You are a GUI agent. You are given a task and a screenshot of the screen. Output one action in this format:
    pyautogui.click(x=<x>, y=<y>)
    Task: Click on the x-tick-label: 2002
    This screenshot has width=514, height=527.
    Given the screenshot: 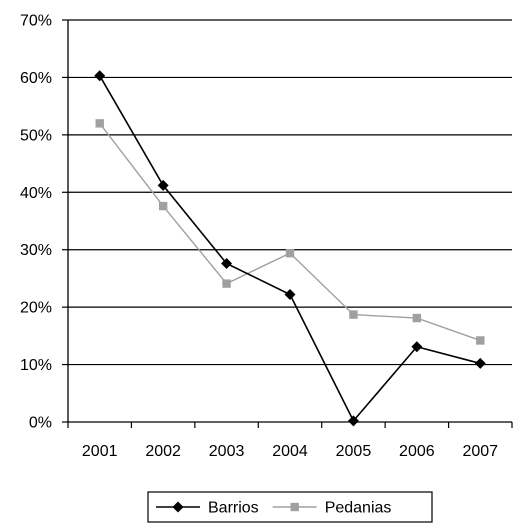 What is the action you would take?
    pyautogui.click(x=163, y=451)
    